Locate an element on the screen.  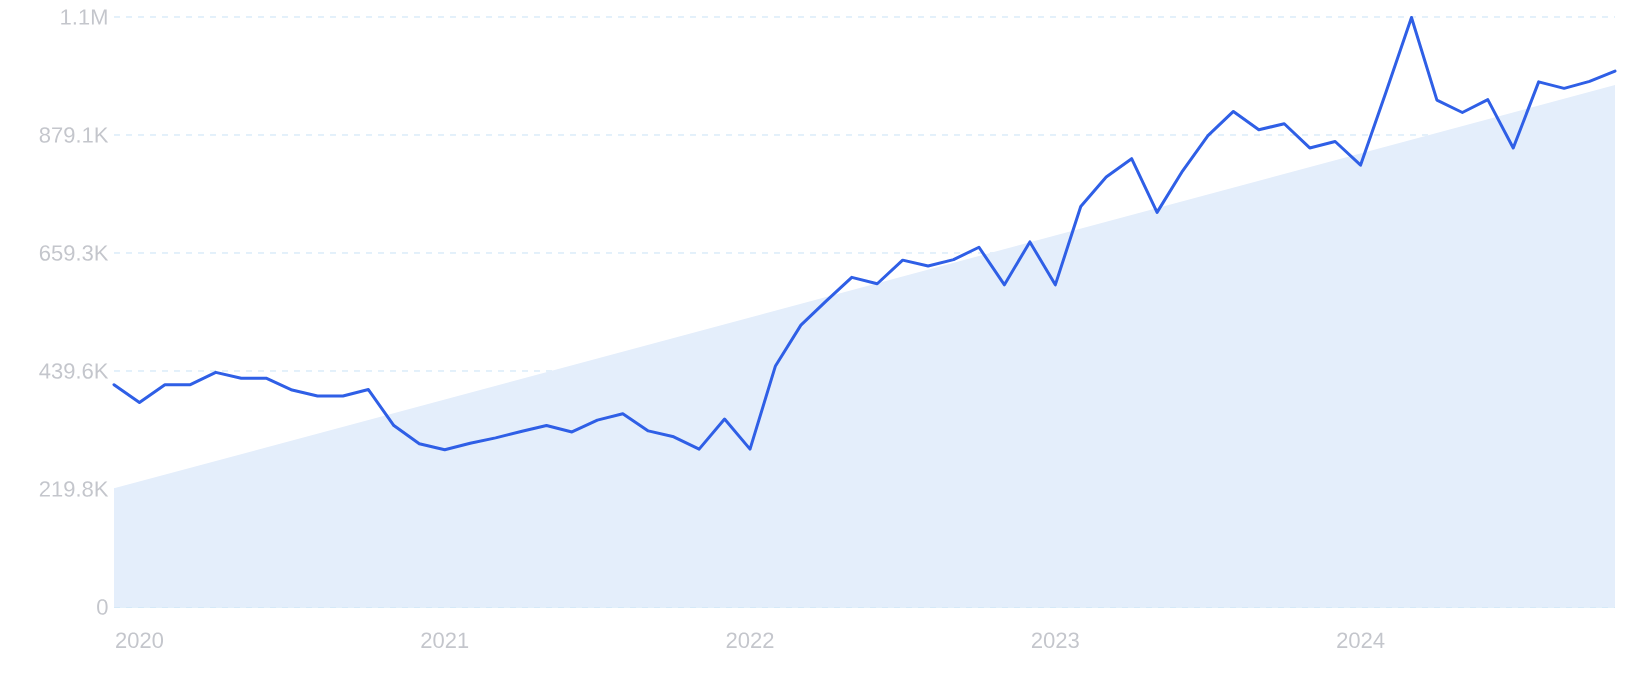
x-tick-label: 2023 is located at coordinates (1055, 640).